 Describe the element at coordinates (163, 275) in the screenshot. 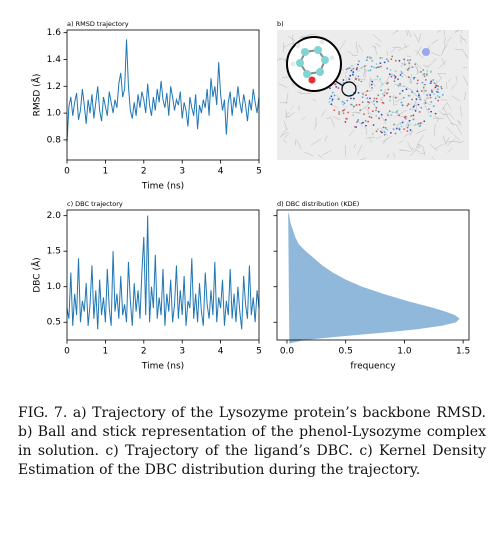

I see `axes-frame` at that location.